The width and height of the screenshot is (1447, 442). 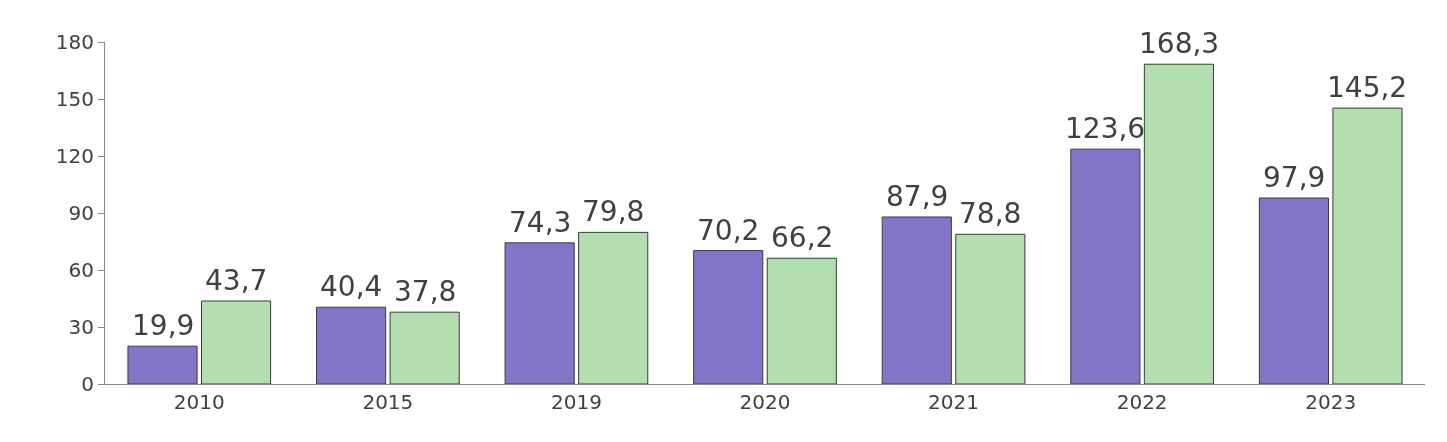 I want to click on data-label: 66,2, so click(x=802, y=237).